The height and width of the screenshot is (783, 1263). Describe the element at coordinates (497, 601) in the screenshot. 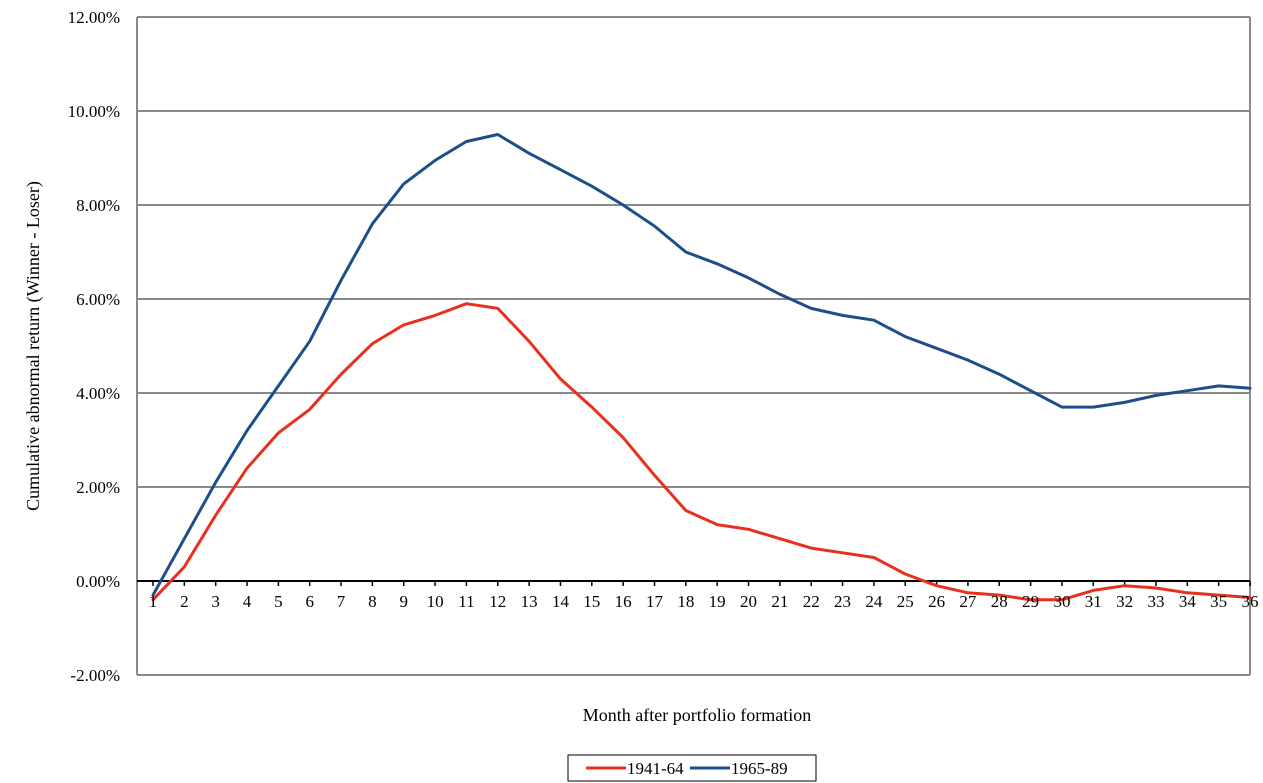

I see `x-tick-label: 12` at that location.